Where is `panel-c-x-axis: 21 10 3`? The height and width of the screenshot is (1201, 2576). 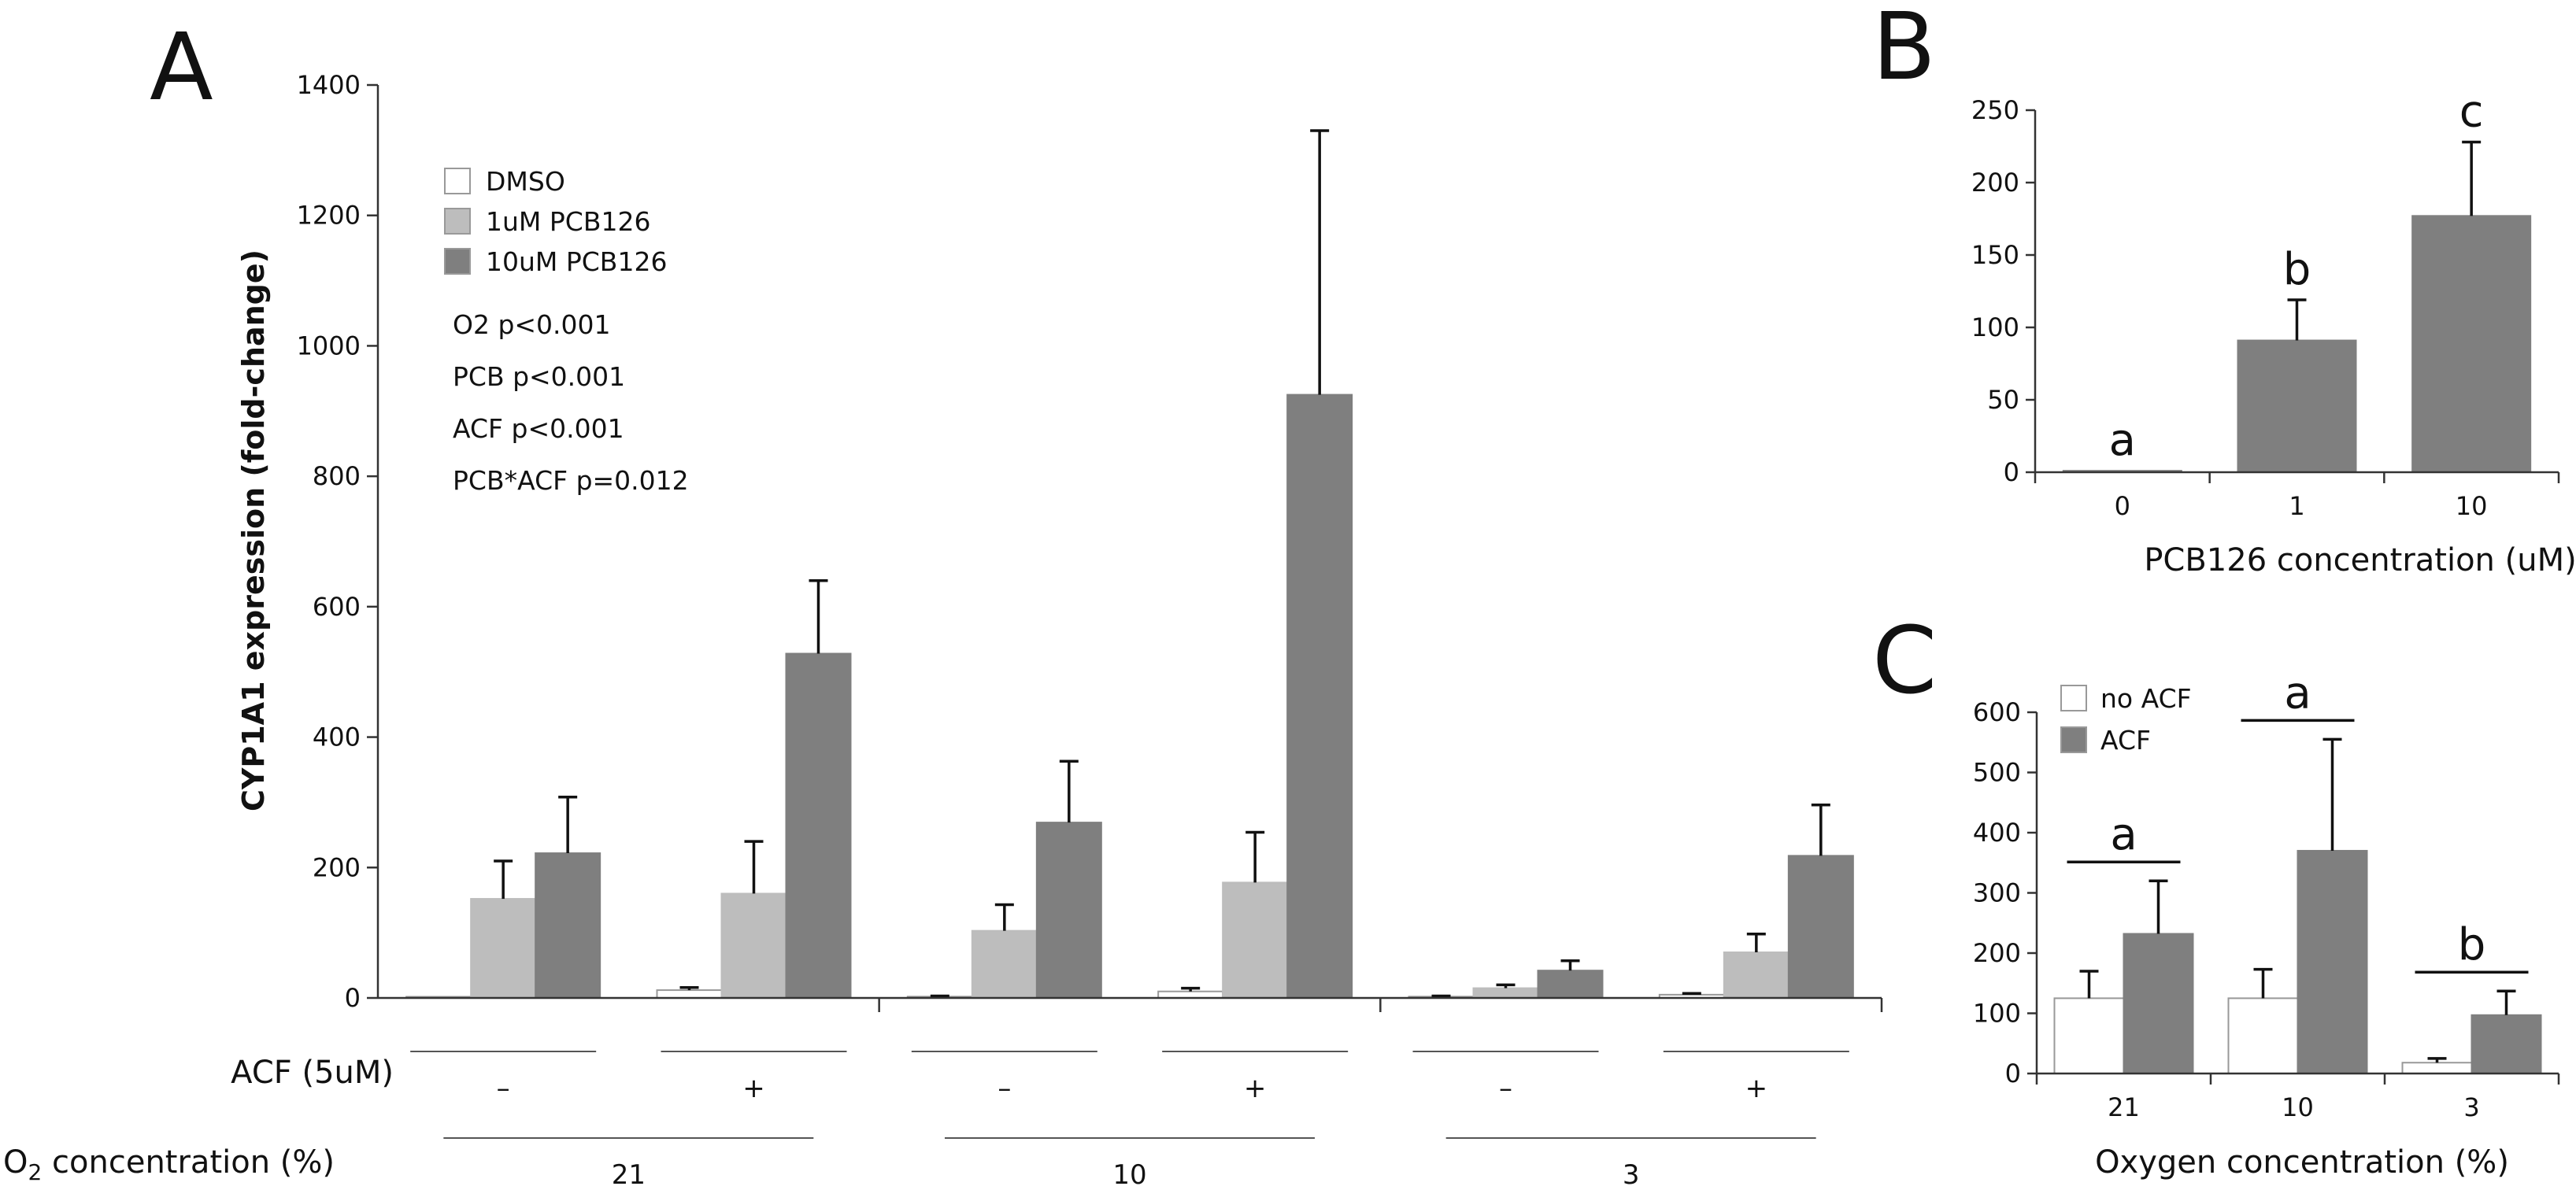 panel-c-x-axis: 21 10 3 is located at coordinates (2297, 1097).